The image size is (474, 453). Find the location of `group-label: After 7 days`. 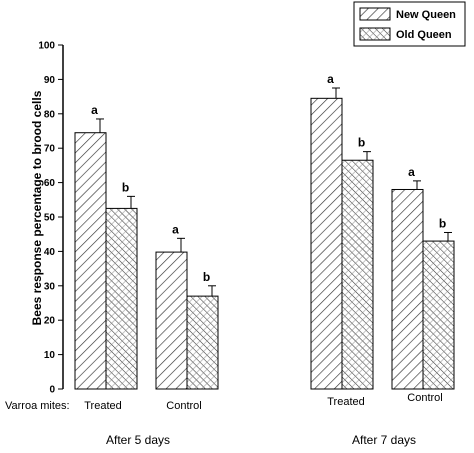

group-label: After 7 days is located at coordinates (384, 440).